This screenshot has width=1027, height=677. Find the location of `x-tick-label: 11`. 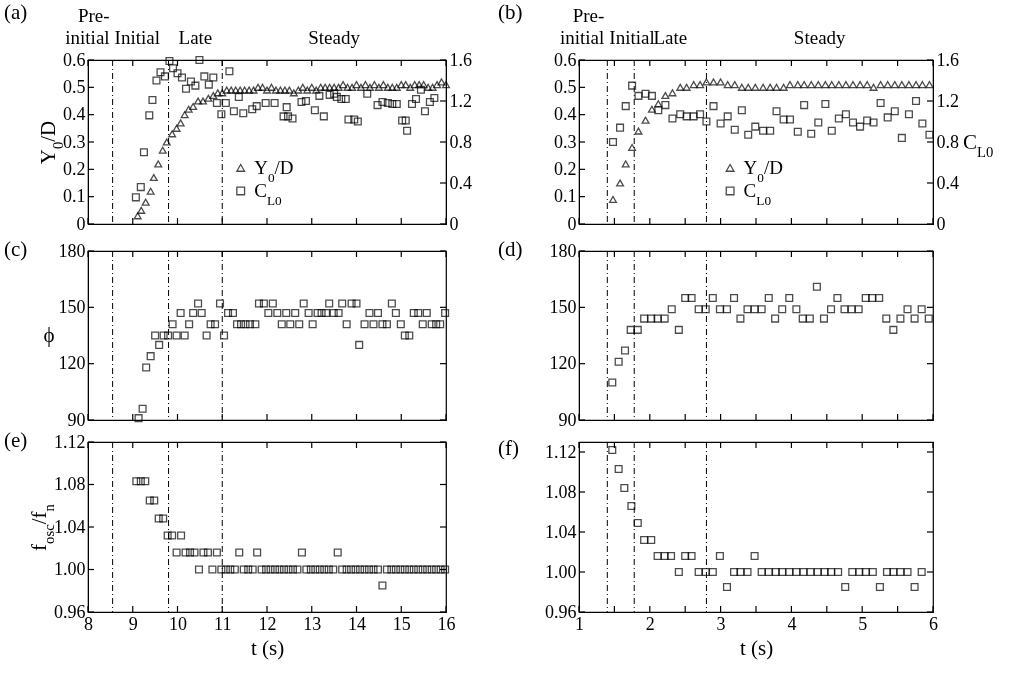

x-tick-label: 11 is located at coordinates (223, 623).